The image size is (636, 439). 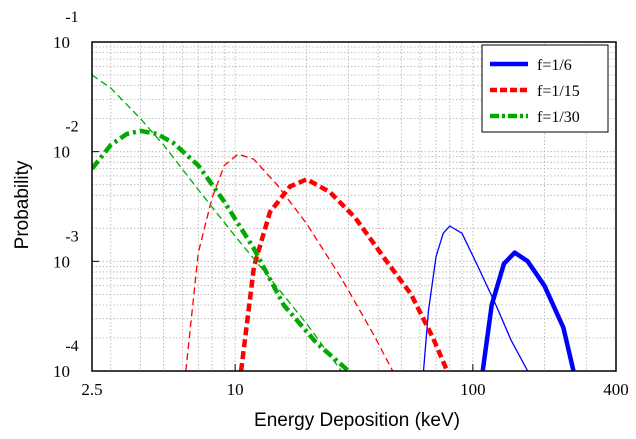 What do you see at coordinates (71, 346) in the screenshot?
I see `y-tick-exponent: -4` at bounding box center [71, 346].